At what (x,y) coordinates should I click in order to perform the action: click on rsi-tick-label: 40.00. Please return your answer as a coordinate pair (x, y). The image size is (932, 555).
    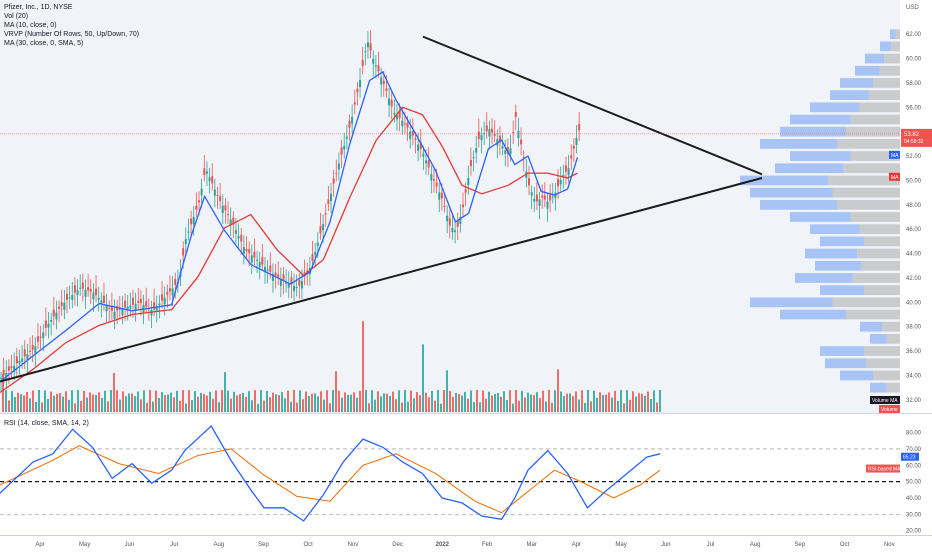
    Looking at the image, I should click on (914, 499).